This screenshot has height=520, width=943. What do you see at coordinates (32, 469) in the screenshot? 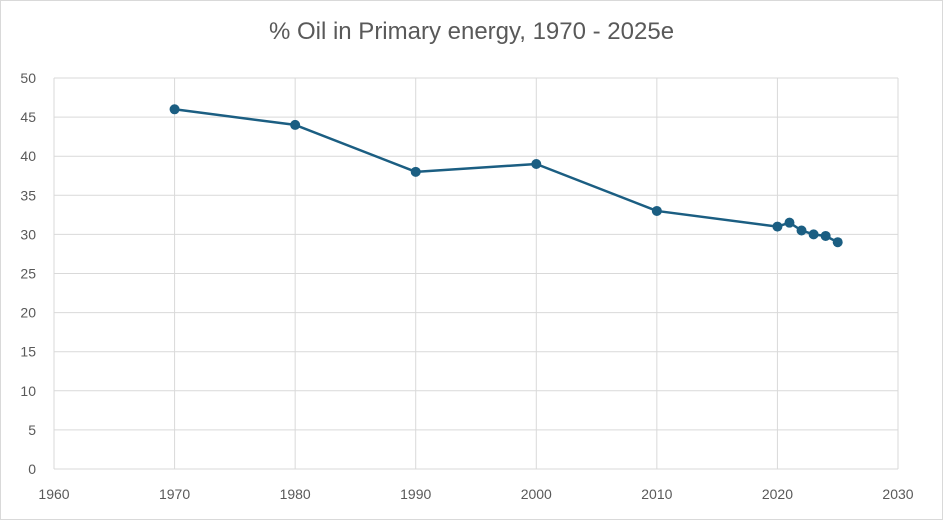
I see `y-tick-label: 0` at bounding box center [32, 469].